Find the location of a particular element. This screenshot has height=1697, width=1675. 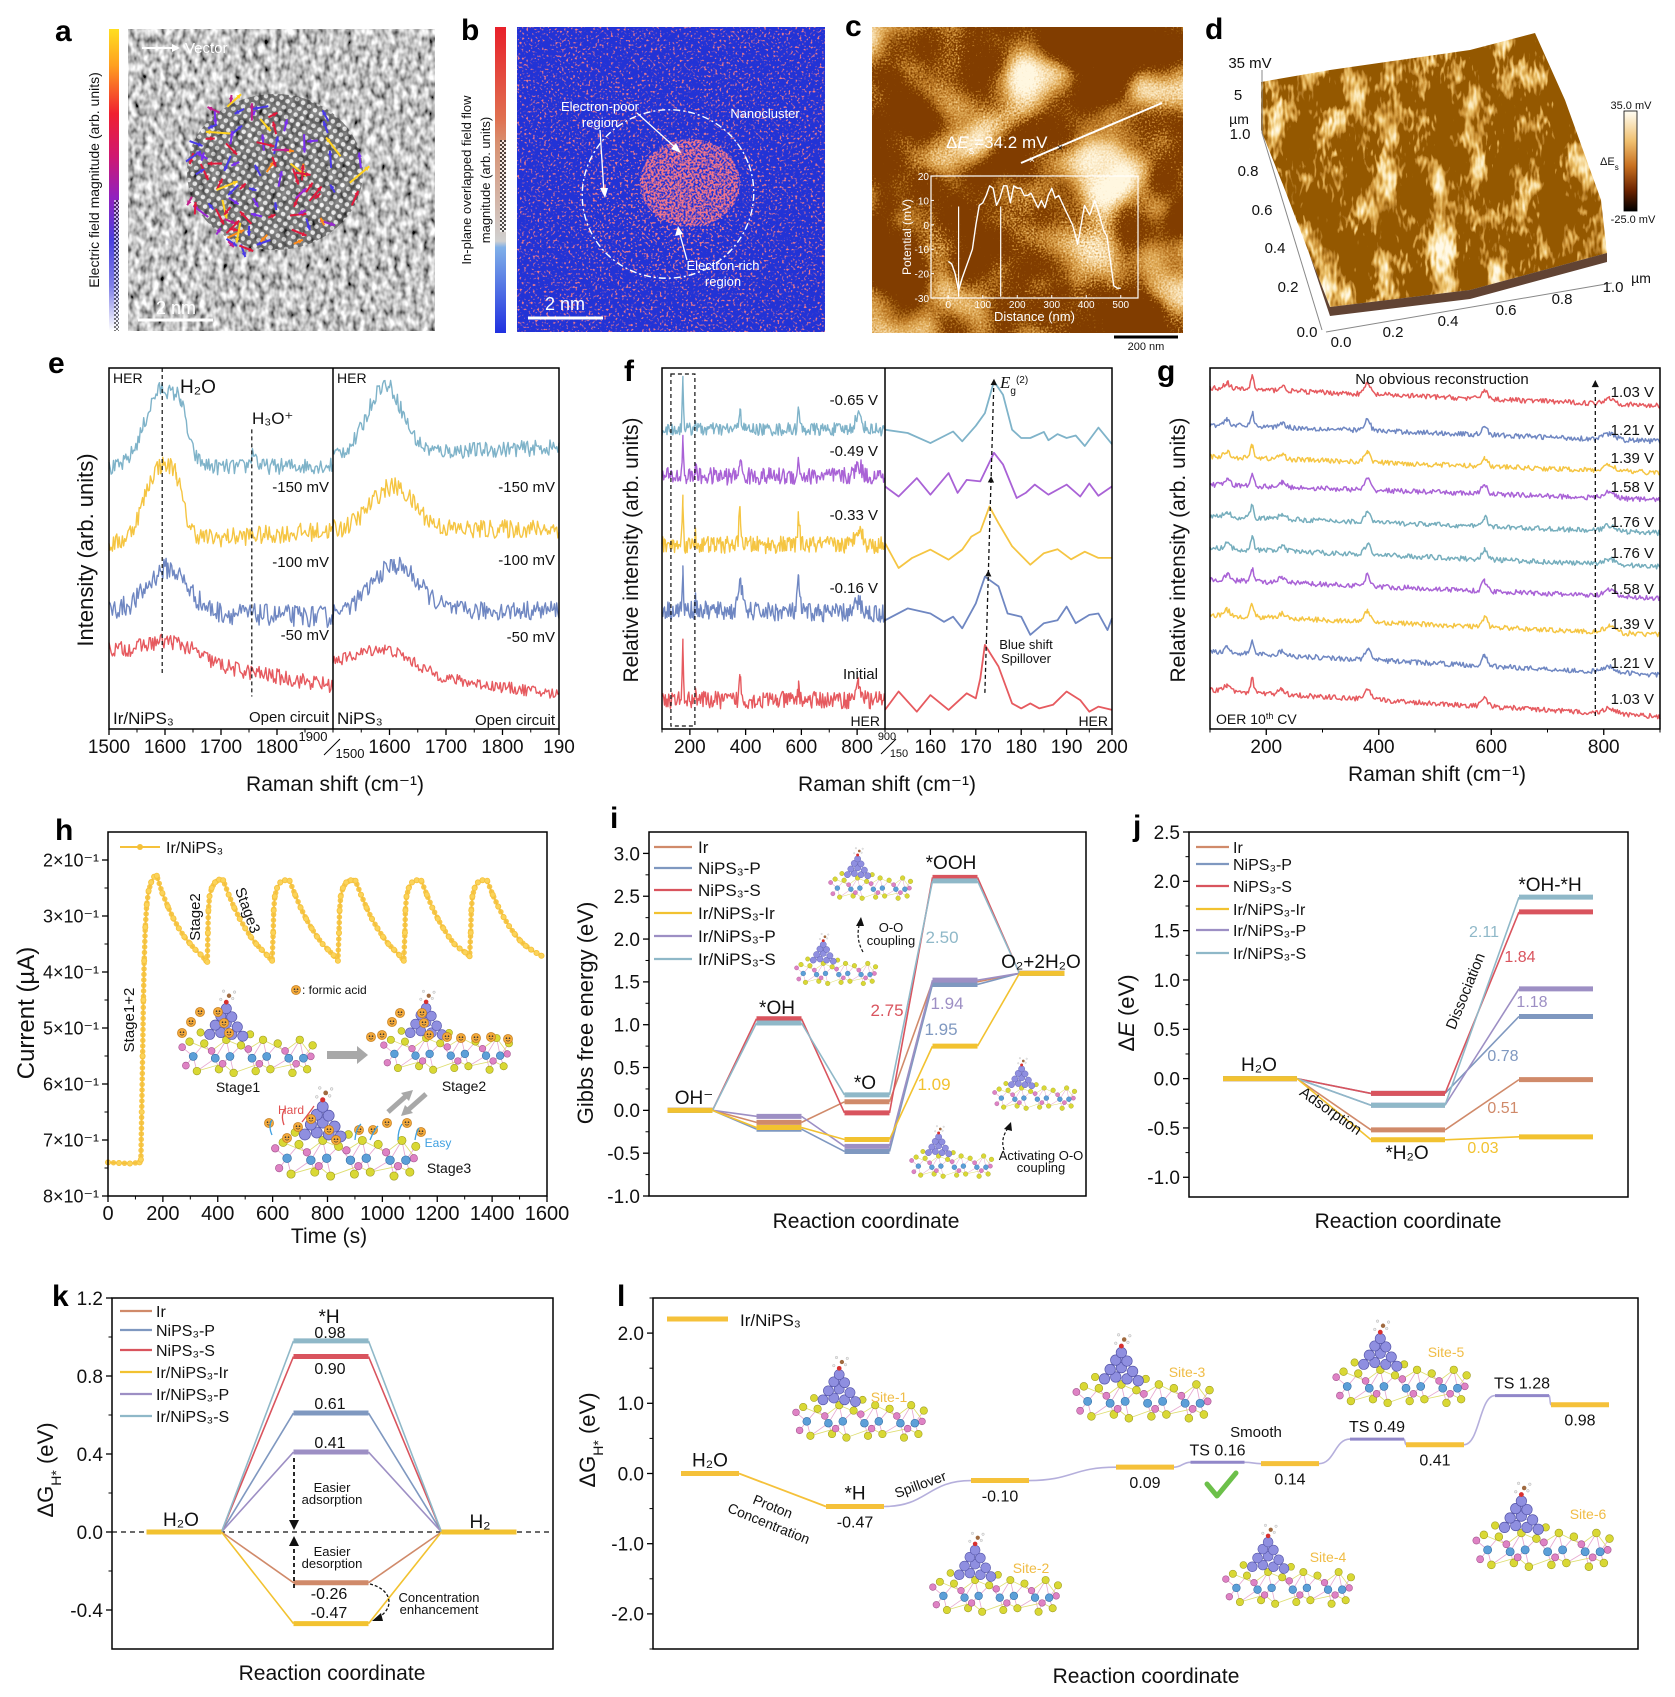

surface-front-edge is located at coordinates (1458, 284).